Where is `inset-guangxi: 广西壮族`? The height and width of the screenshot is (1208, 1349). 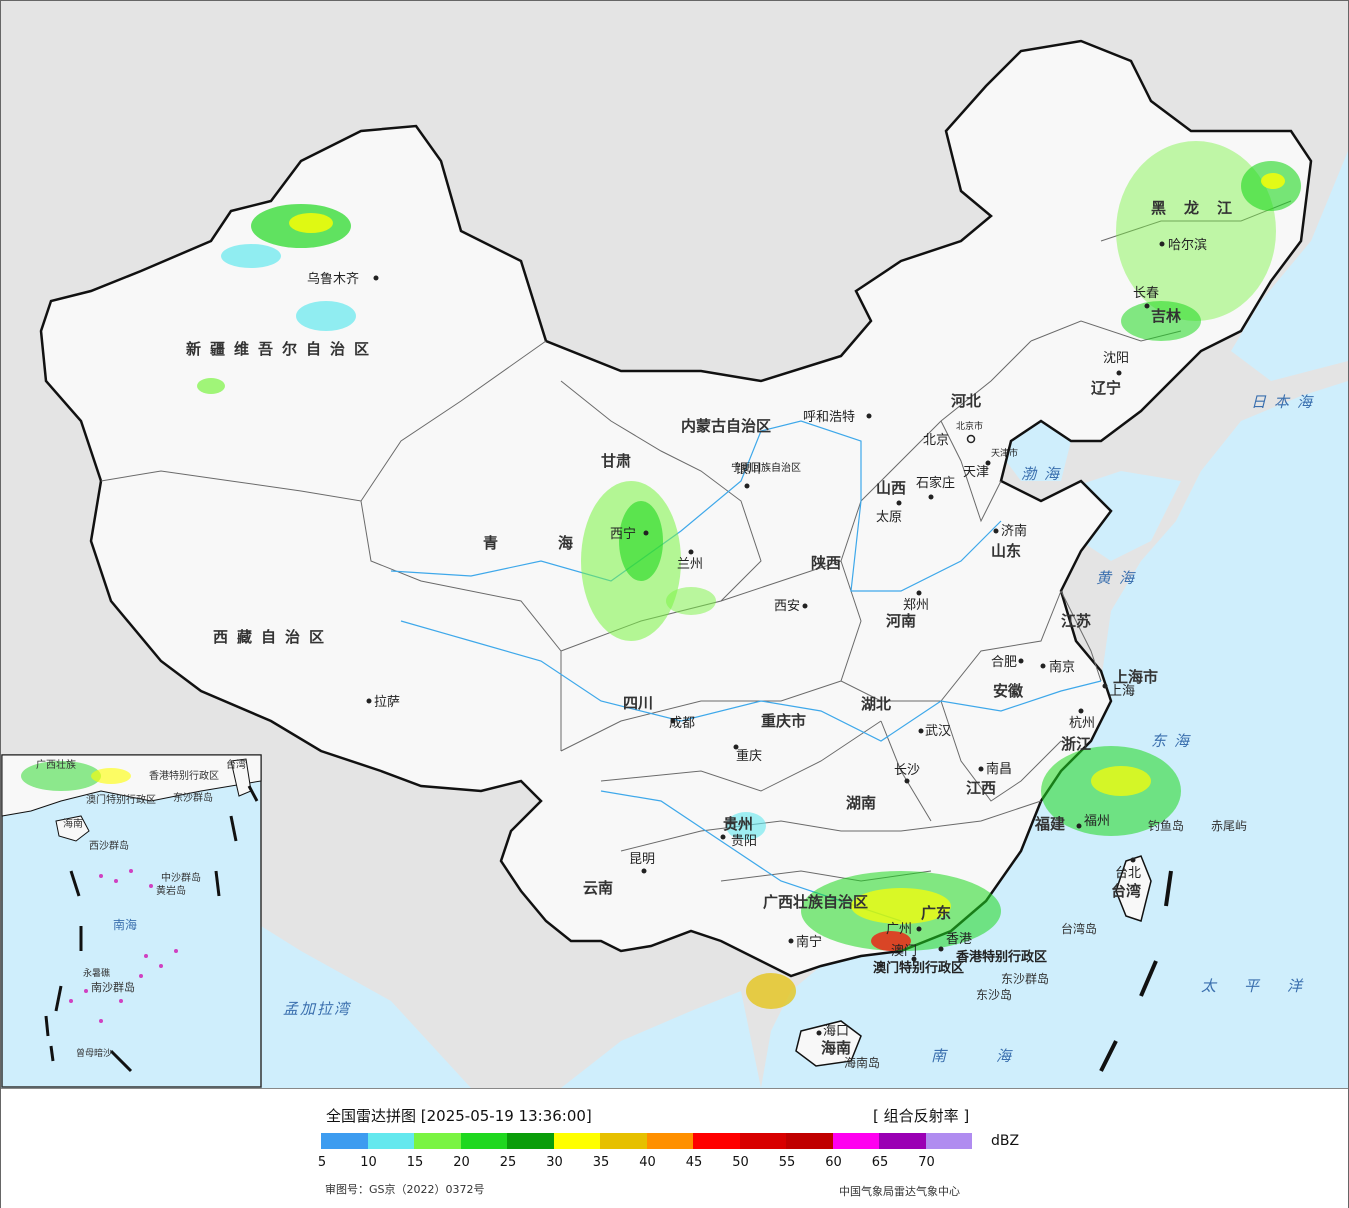
inset-guangxi: 广西壮族 is located at coordinates (56, 764).